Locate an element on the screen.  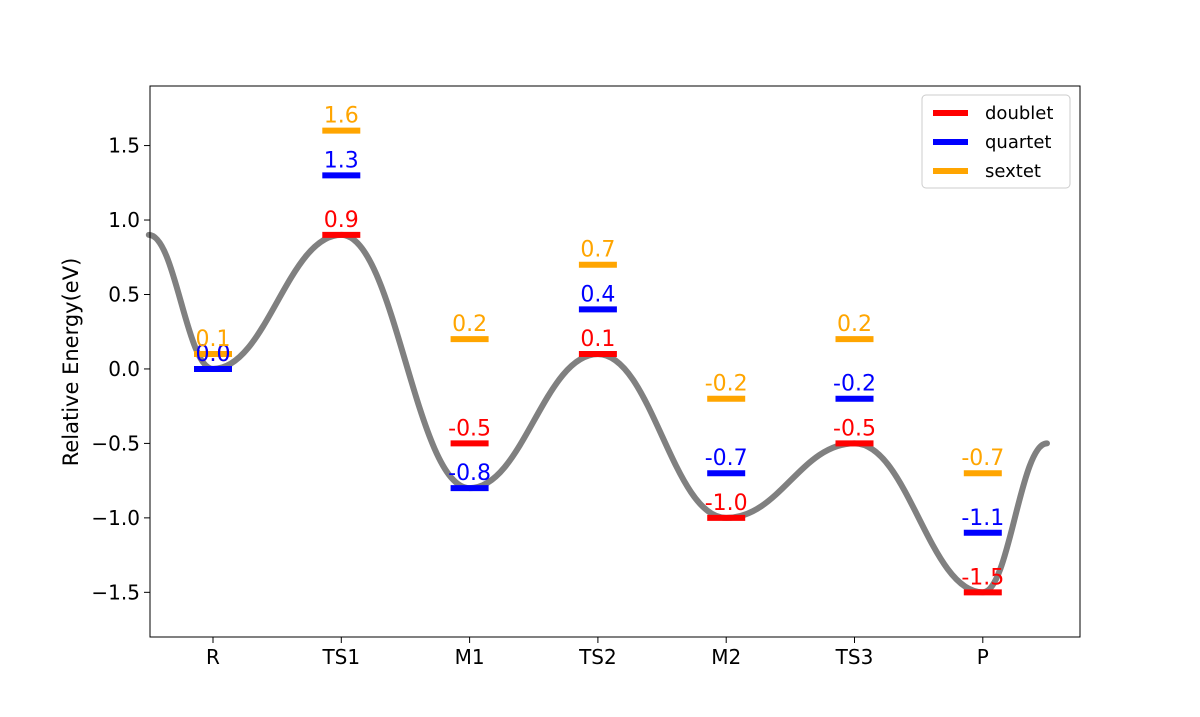
y-tick-label: 0.5 is located at coordinates (124, 294).